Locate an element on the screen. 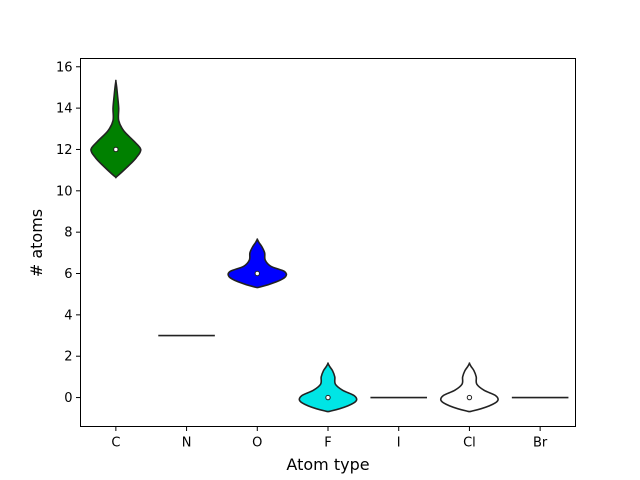 Image resolution: width=640 pixels, height=480 pixels. y-tick-label: 14 is located at coordinates (64, 109).